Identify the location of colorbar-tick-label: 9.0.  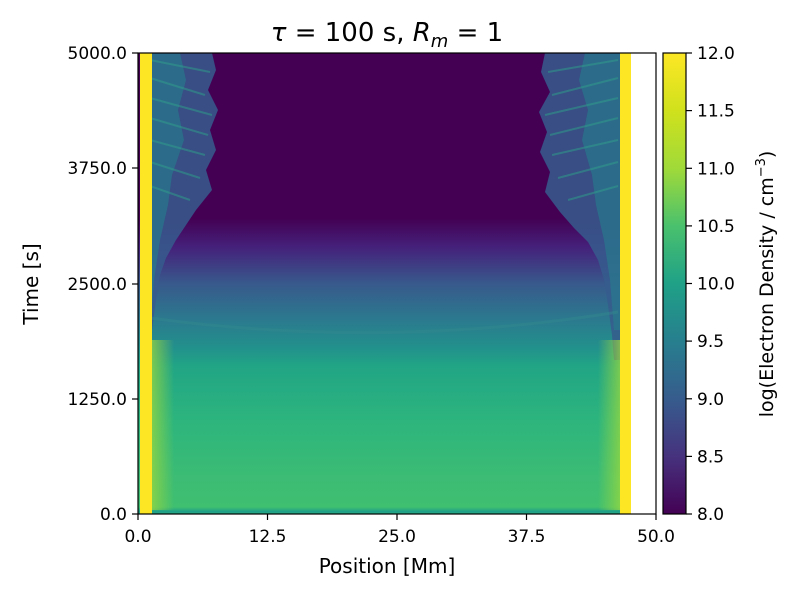
(710, 400).